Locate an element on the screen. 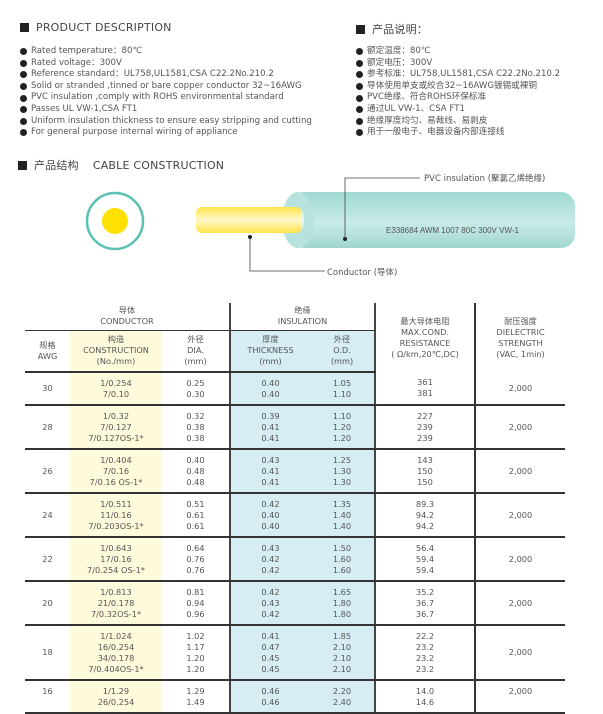  cell-line: 7/0.404OS-1* is located at coordinates (116, 668).